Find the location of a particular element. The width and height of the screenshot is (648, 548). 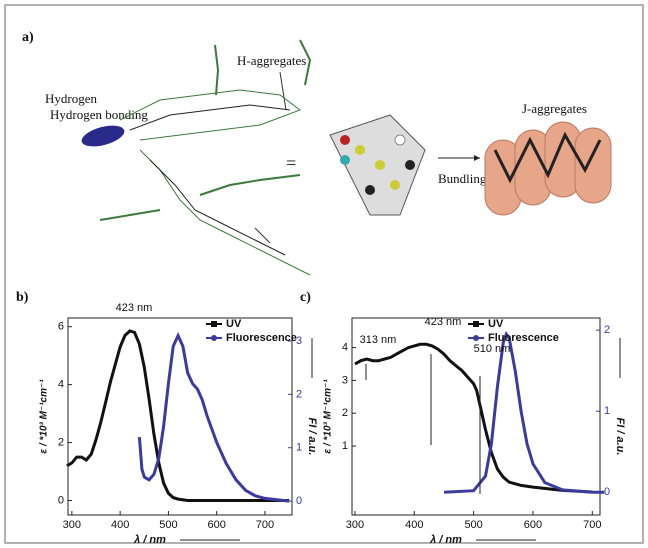

y-tick-label: 6 is located at coordinates (61, 327).